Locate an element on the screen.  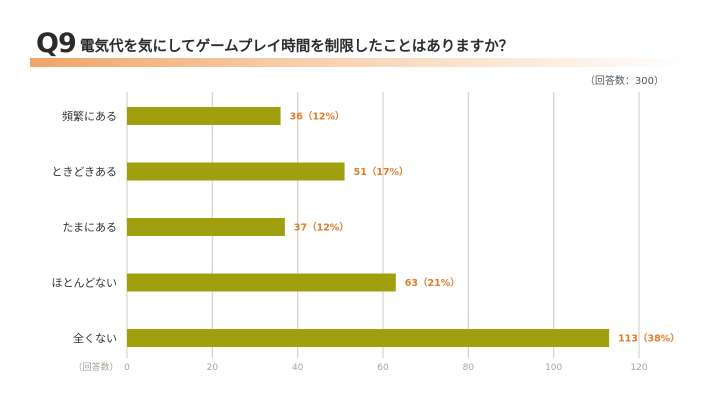
x-tick-label: 40 is located at coordinates (298, 368).